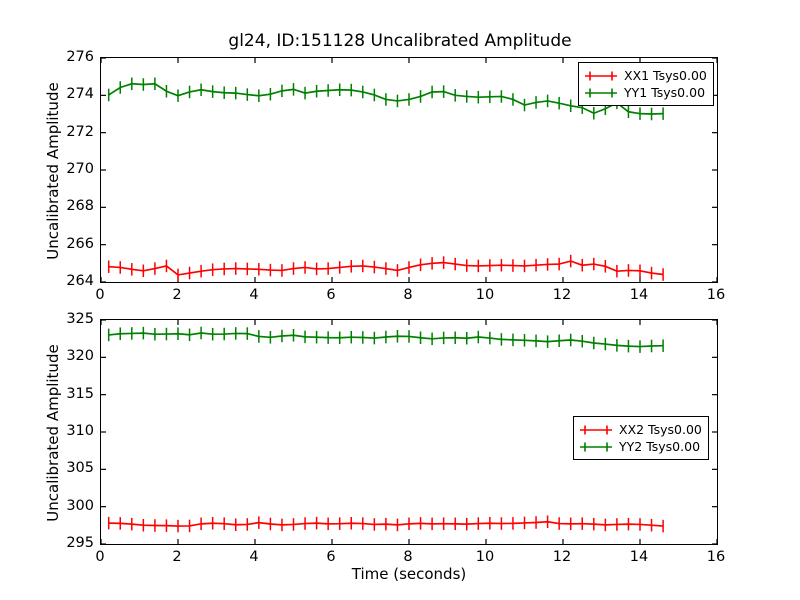 This screenshot has height=600, width=800. Describe the element at coordinates (80, 131) in the screenshot. I see `y-tick-label: 272` at that location.